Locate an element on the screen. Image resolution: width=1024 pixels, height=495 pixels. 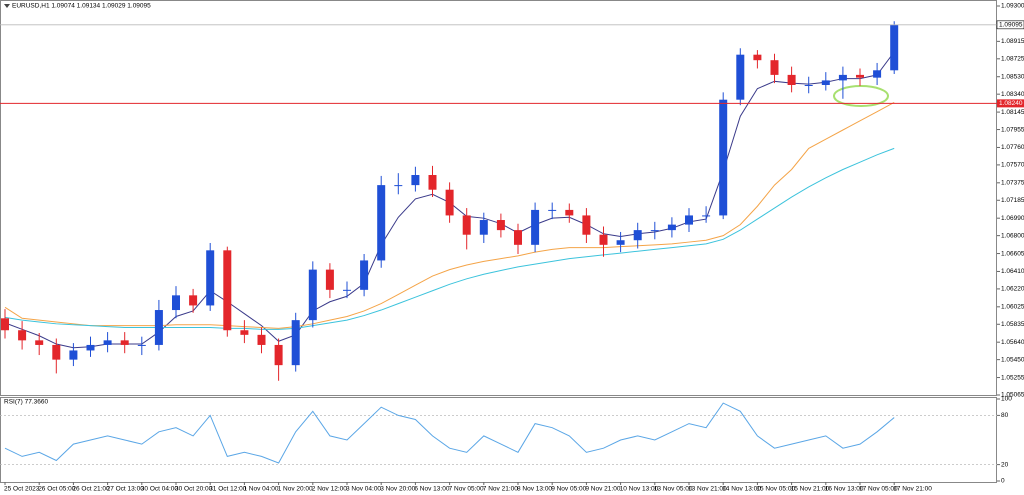
x-tick-label: 15 Nov 21:00 is located at coordinates (810, 489).